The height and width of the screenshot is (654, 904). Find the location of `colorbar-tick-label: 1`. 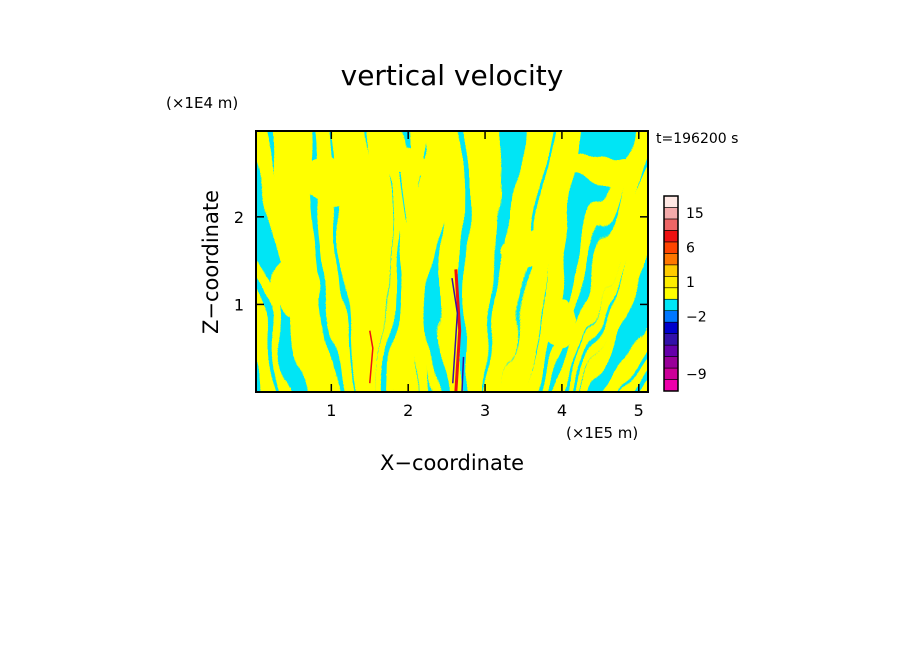

colorbar-tick-label: 1 is located at coordinates (690, 283).